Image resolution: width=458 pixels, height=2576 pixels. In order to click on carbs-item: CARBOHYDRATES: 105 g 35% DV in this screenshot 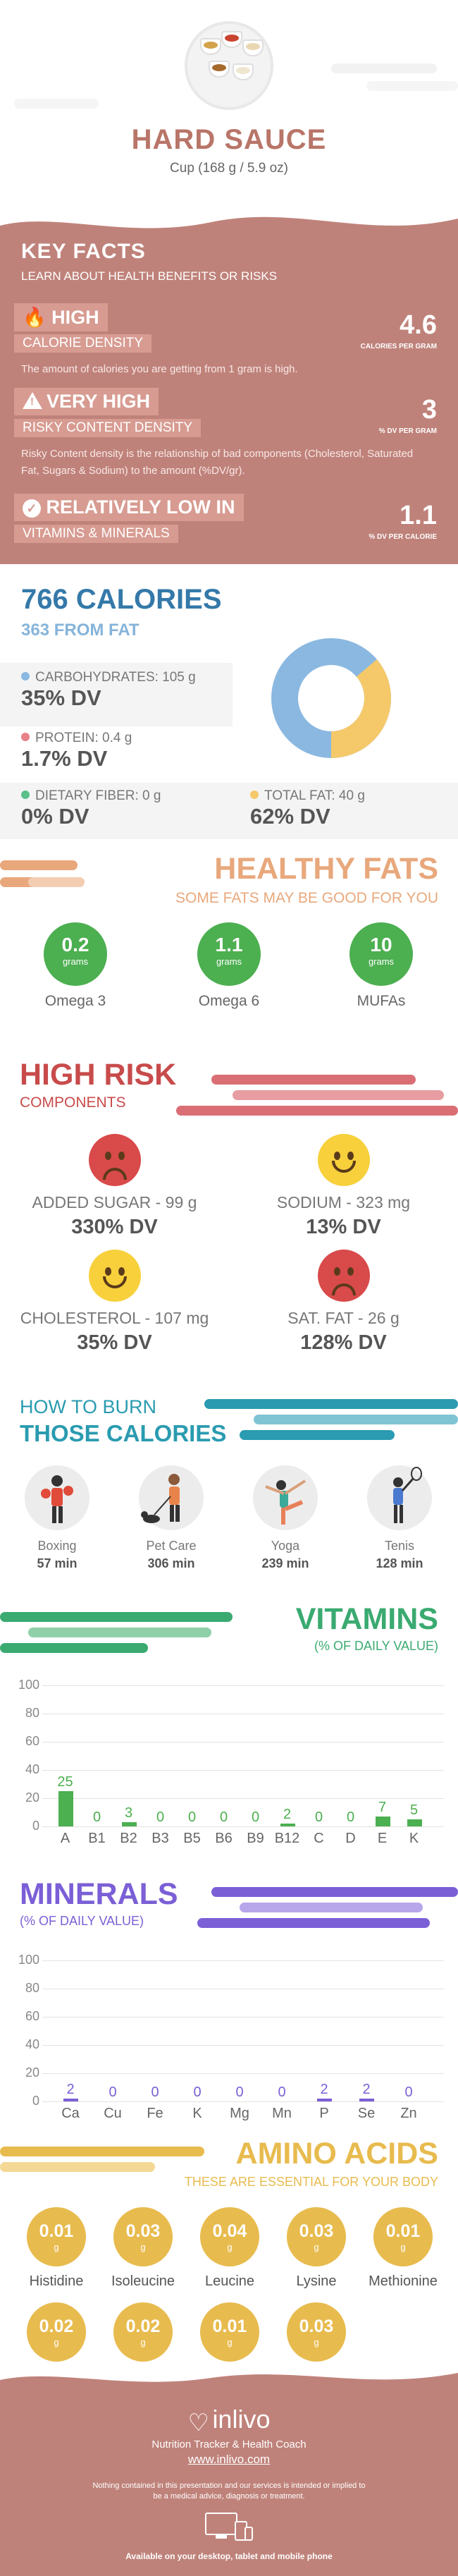, I will do `click(108, 690)`.